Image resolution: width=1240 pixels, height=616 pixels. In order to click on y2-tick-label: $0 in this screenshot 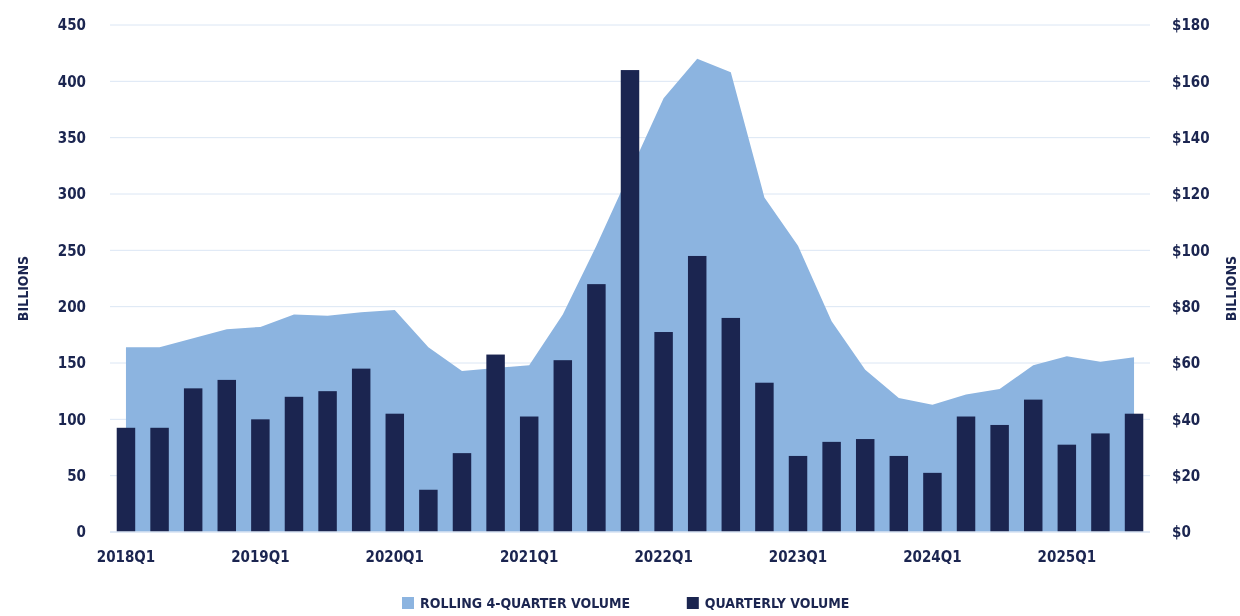, I will do `click(1181, 532)`.